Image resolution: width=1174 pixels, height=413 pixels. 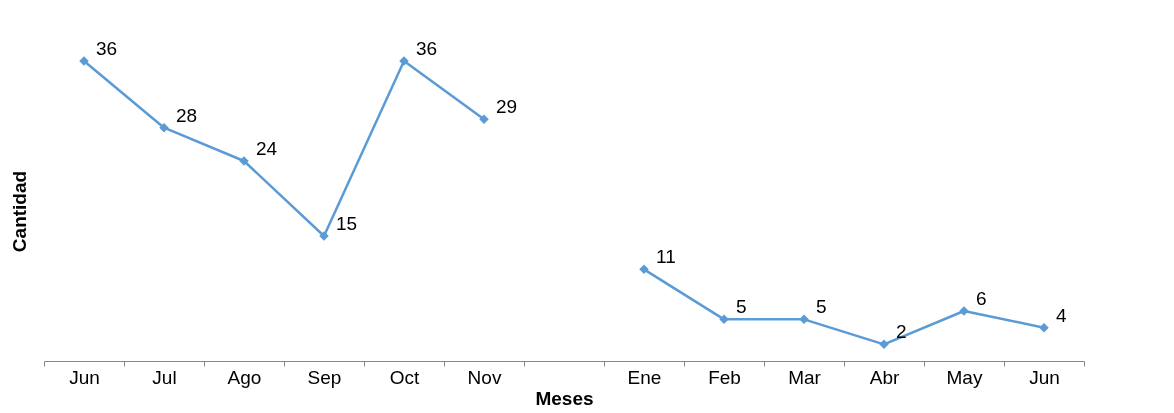 What do you see at coordinates (267, 148) in the screenshot?
I see `data-label: 24` at bounding box center [267, 148].